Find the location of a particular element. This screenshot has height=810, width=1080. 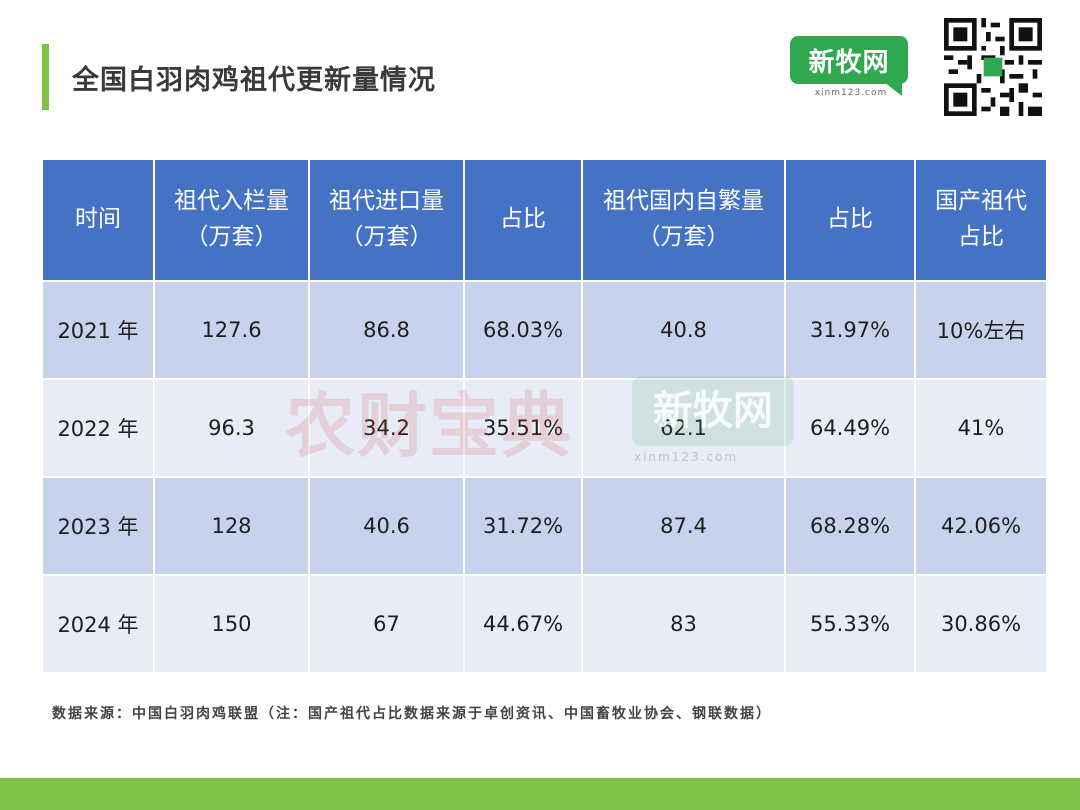

bottom-accent-band is located at coordinates (540, 794).